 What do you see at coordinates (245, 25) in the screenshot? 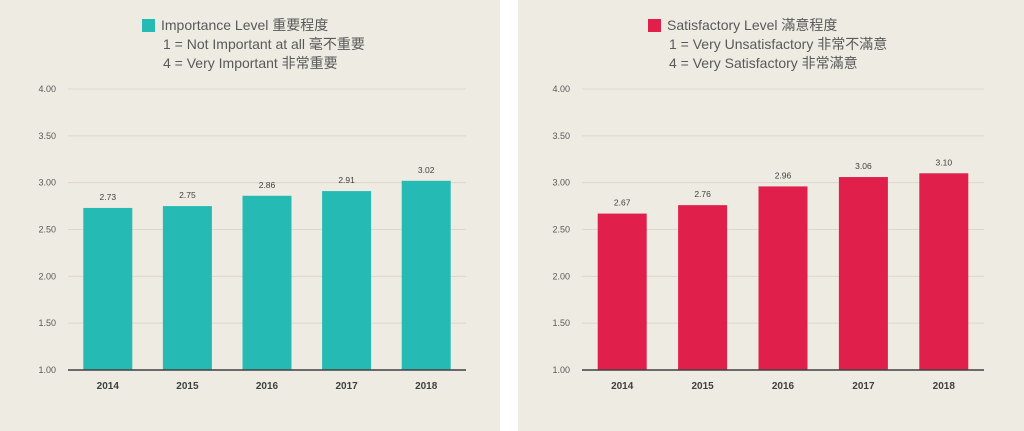
I see `importance-legend-label: Importance Level 重要程度` at bounding box center [245, 25].